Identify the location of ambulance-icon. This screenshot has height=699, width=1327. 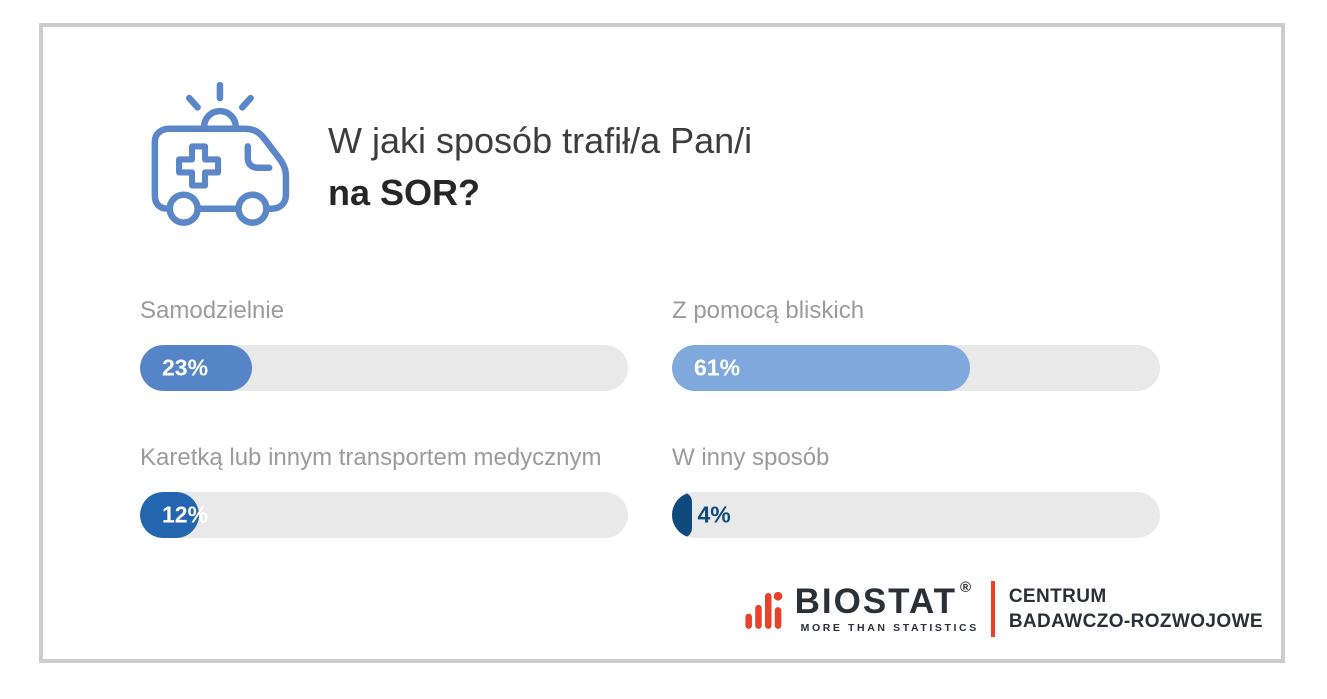
(220, 153).